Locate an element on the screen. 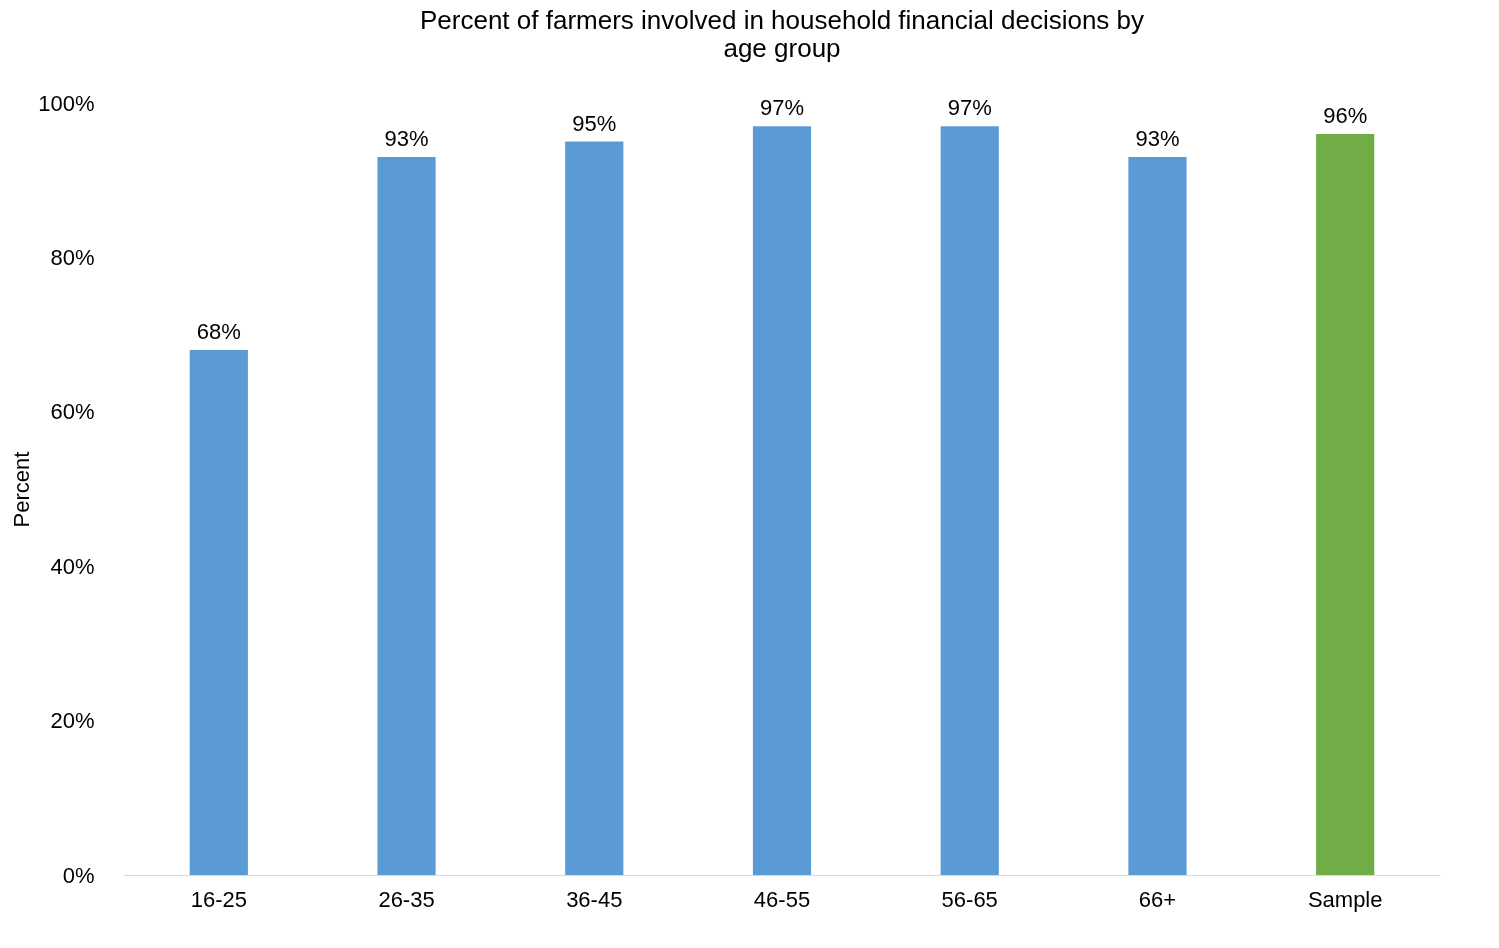 This screenshot has width=1499, height=948. x-tick-label: 46-55 is located at coordinates (782, 899).